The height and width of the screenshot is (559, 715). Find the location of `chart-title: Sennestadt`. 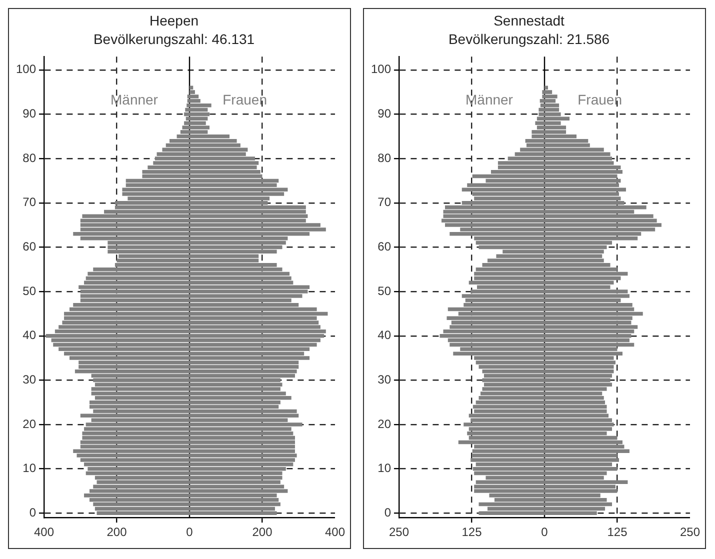

chart-title: Sennestadt is located at coordinates (529, 20).